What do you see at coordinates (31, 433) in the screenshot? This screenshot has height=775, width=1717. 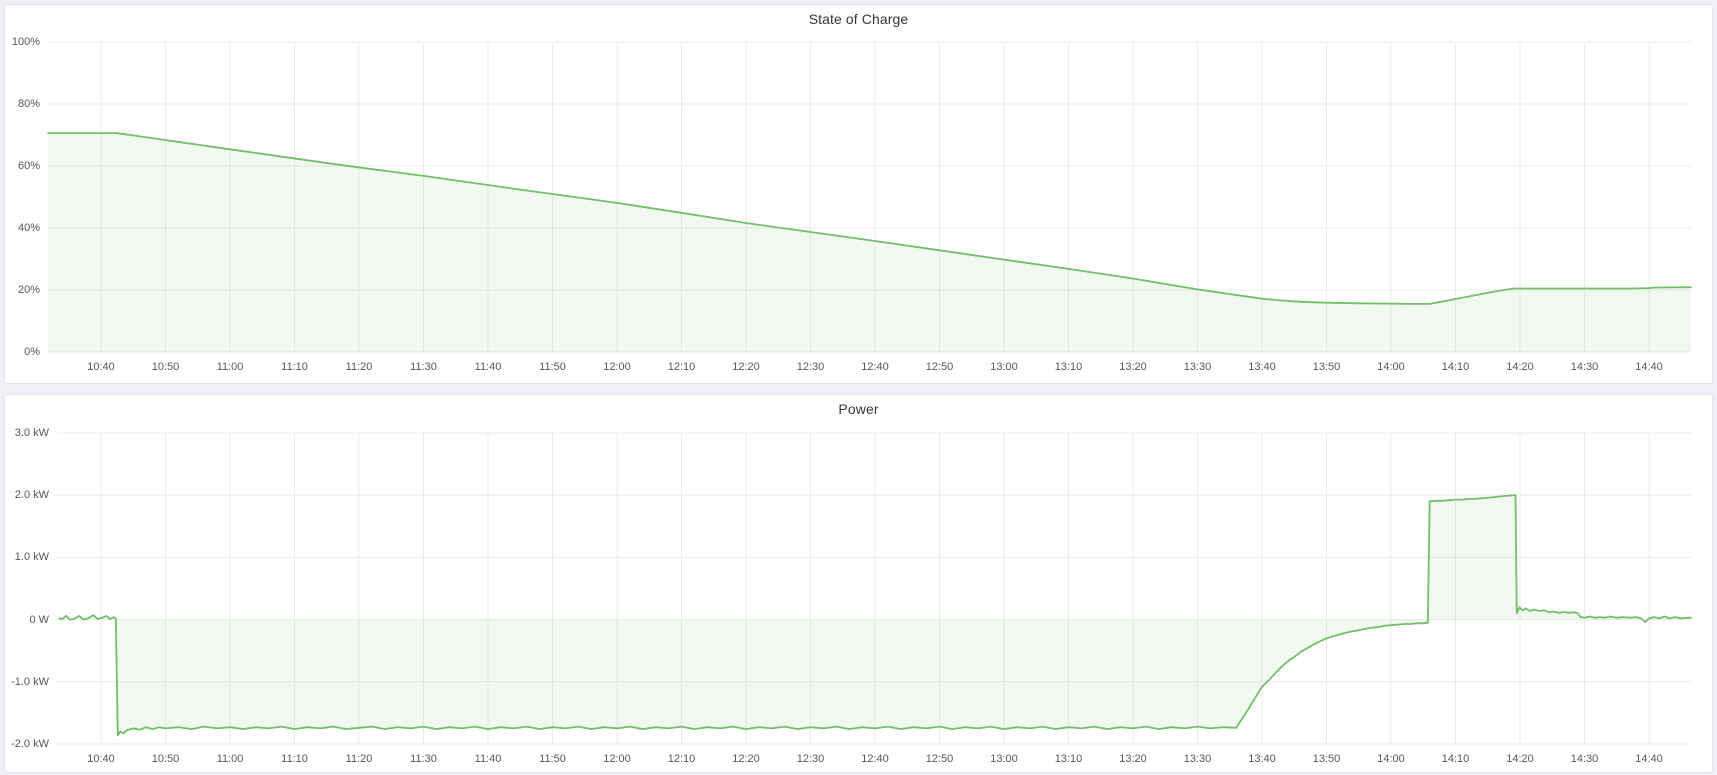 I see `y-axis-tick-label: 3.0 kW` at bounding box center [31, 433].